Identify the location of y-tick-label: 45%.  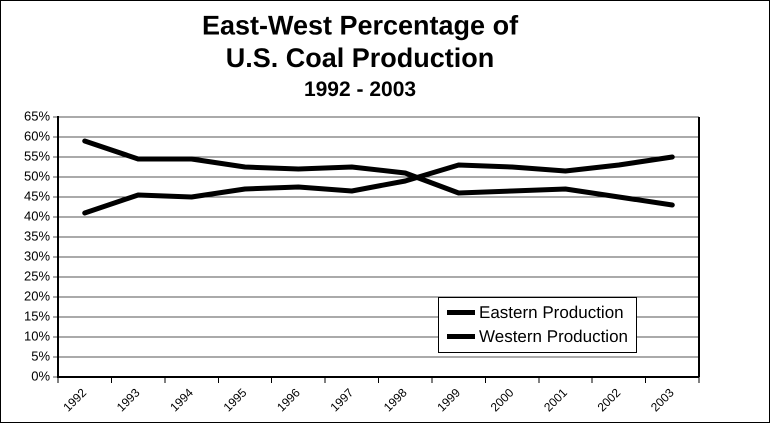
(37, 196).